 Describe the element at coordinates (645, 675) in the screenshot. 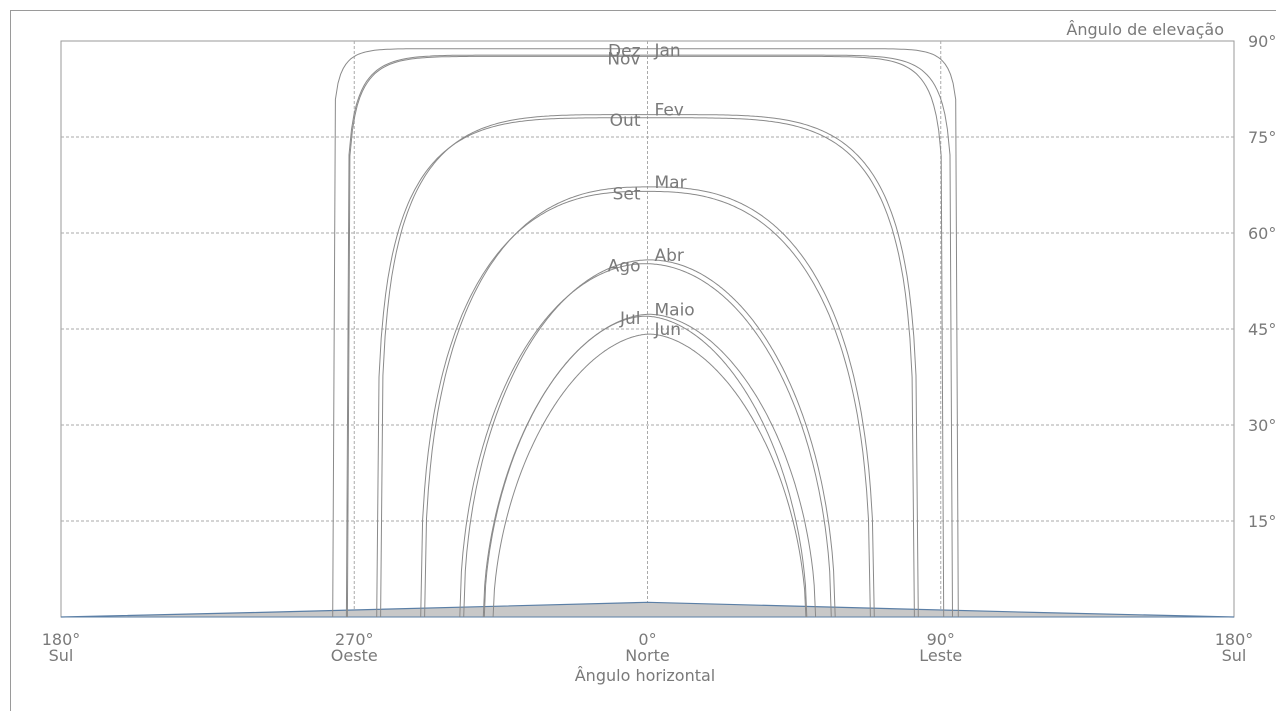

I see `x-axis-label: Ângulo horizontal` at that location.